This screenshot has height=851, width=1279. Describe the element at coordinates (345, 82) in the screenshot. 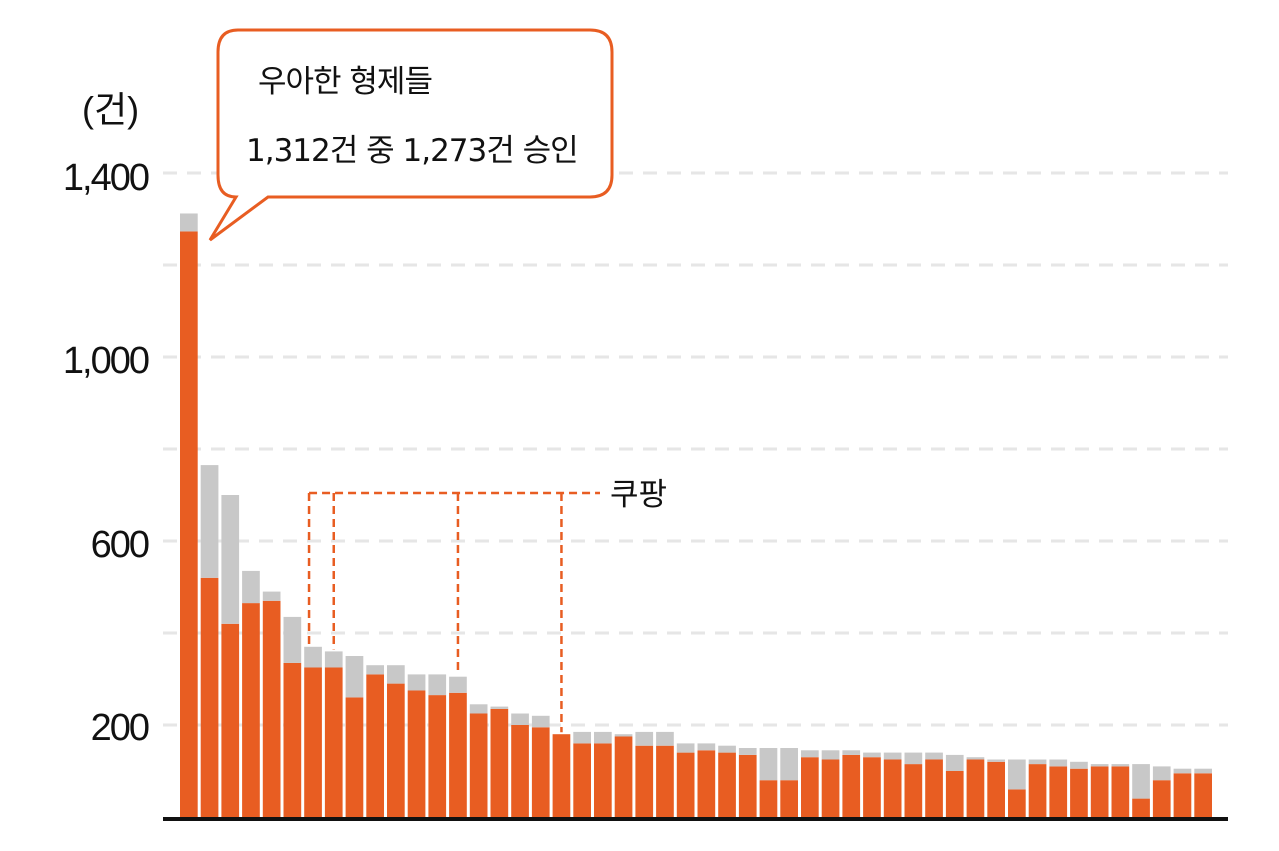

I see `callout-line-1: 우아한 형제들` at that location.